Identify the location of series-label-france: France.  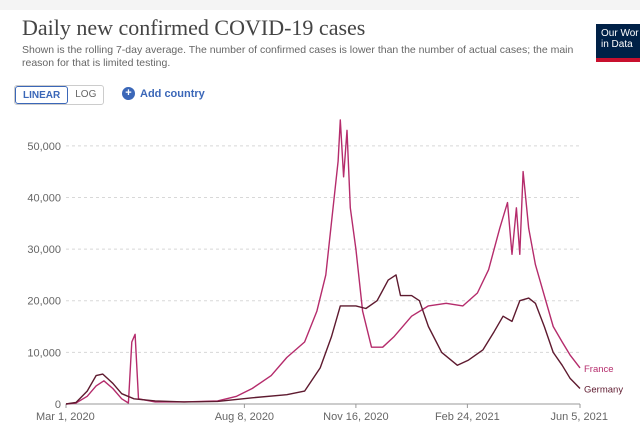
(599, 369).